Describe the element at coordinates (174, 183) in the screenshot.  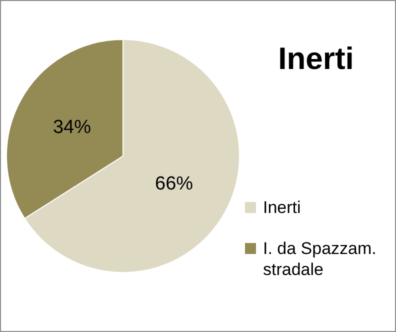
I see `data-label: 66%` at that location.